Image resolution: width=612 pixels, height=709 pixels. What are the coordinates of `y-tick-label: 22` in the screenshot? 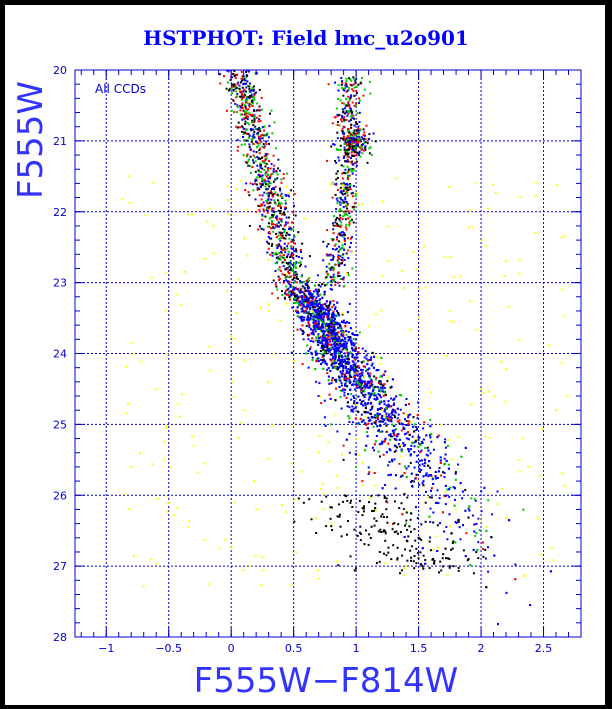 It's located at (60, 212).